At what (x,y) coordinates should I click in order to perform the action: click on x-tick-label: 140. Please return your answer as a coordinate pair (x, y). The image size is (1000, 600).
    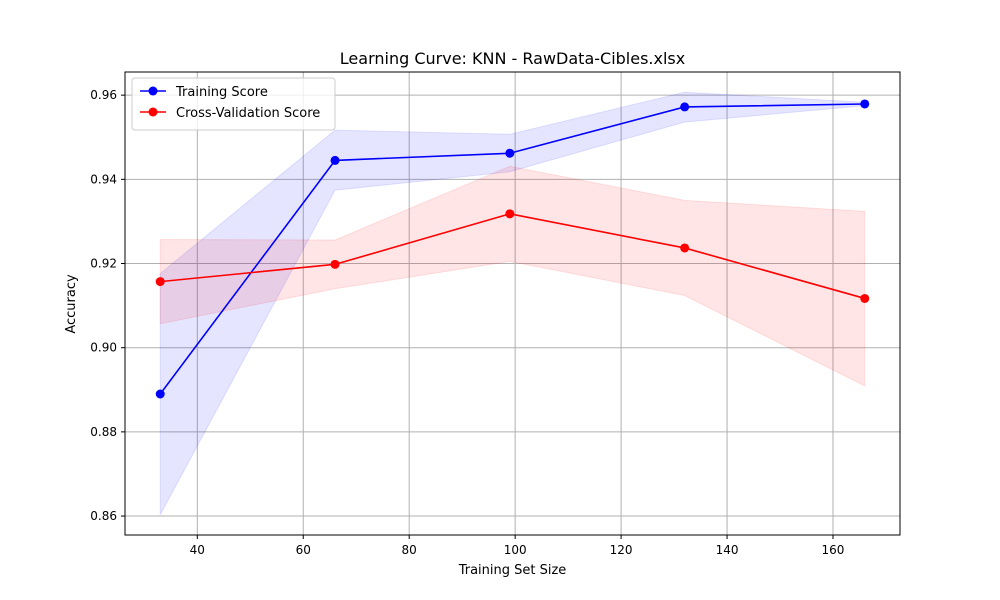
    Looking at the image, I should click on (727, 550).